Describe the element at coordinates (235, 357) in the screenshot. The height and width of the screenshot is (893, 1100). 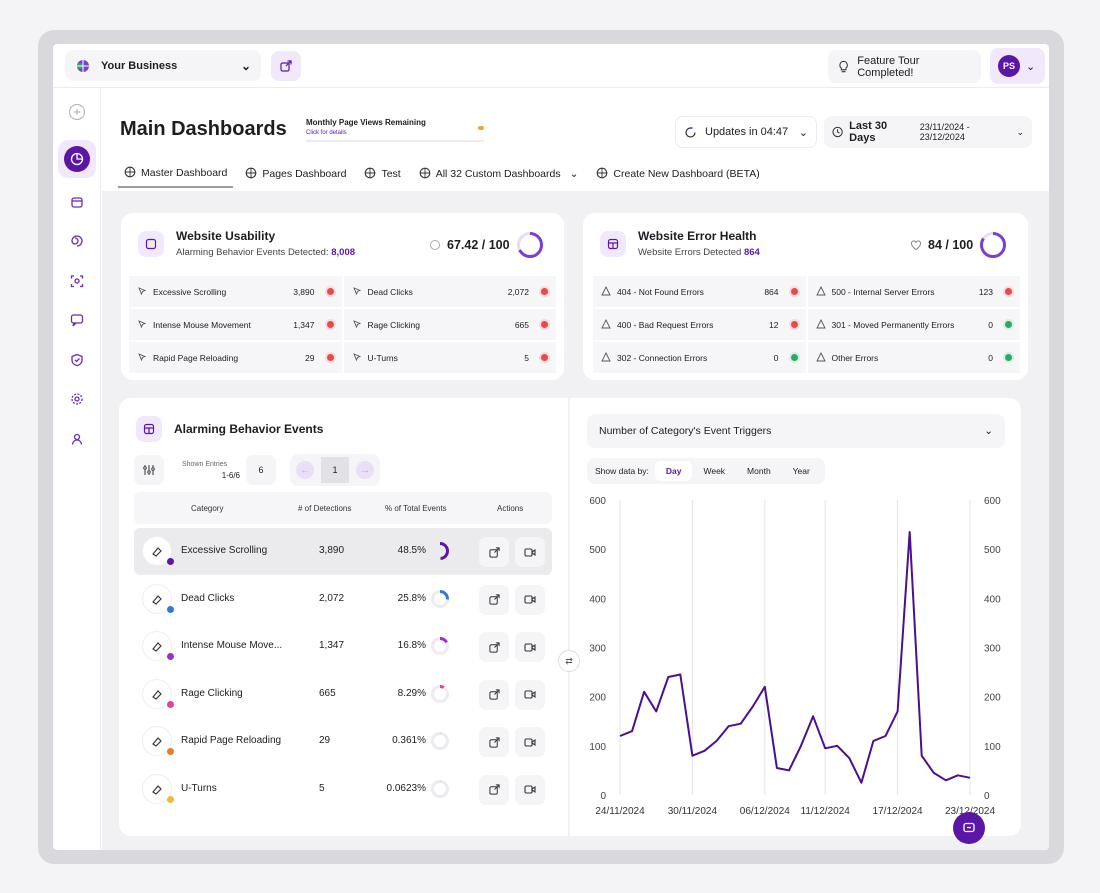
I see `metric-cell: Rapid Page Reloading 29` at that location.